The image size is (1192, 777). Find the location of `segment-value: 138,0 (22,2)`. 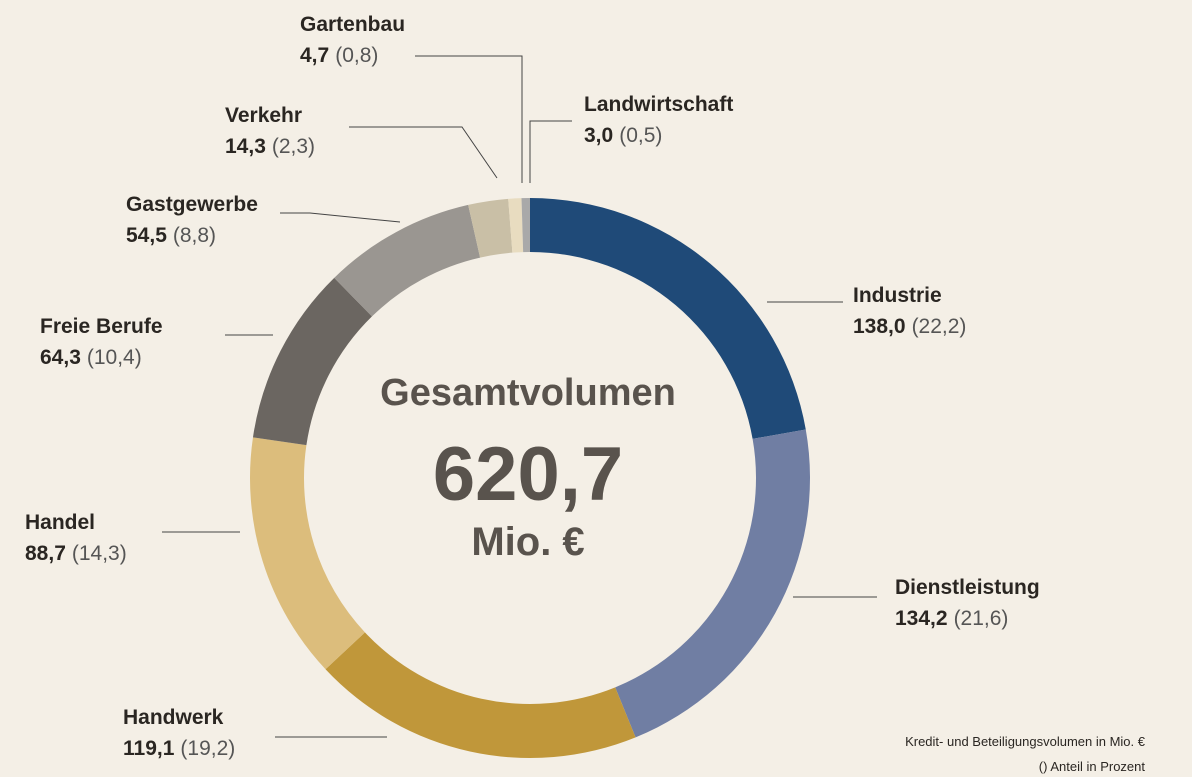

segment-value: 138,0 (22,2) is located at coordinates (909, 326).